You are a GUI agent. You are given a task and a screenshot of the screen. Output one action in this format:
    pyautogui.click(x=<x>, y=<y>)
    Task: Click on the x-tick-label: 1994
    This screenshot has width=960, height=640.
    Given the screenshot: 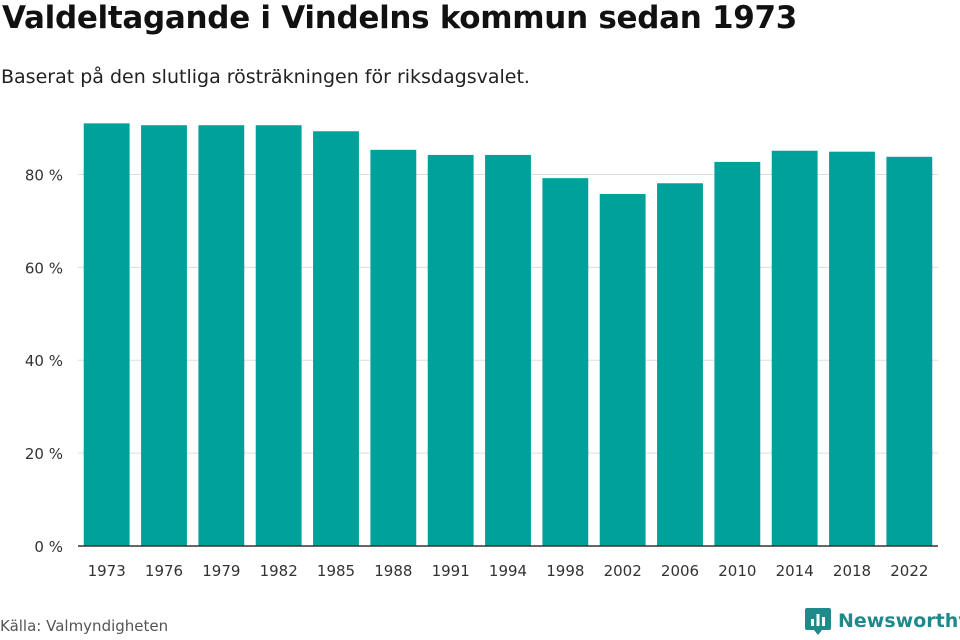 What is the action you would take?
    pyautogui.click(x=508, y=571)
    